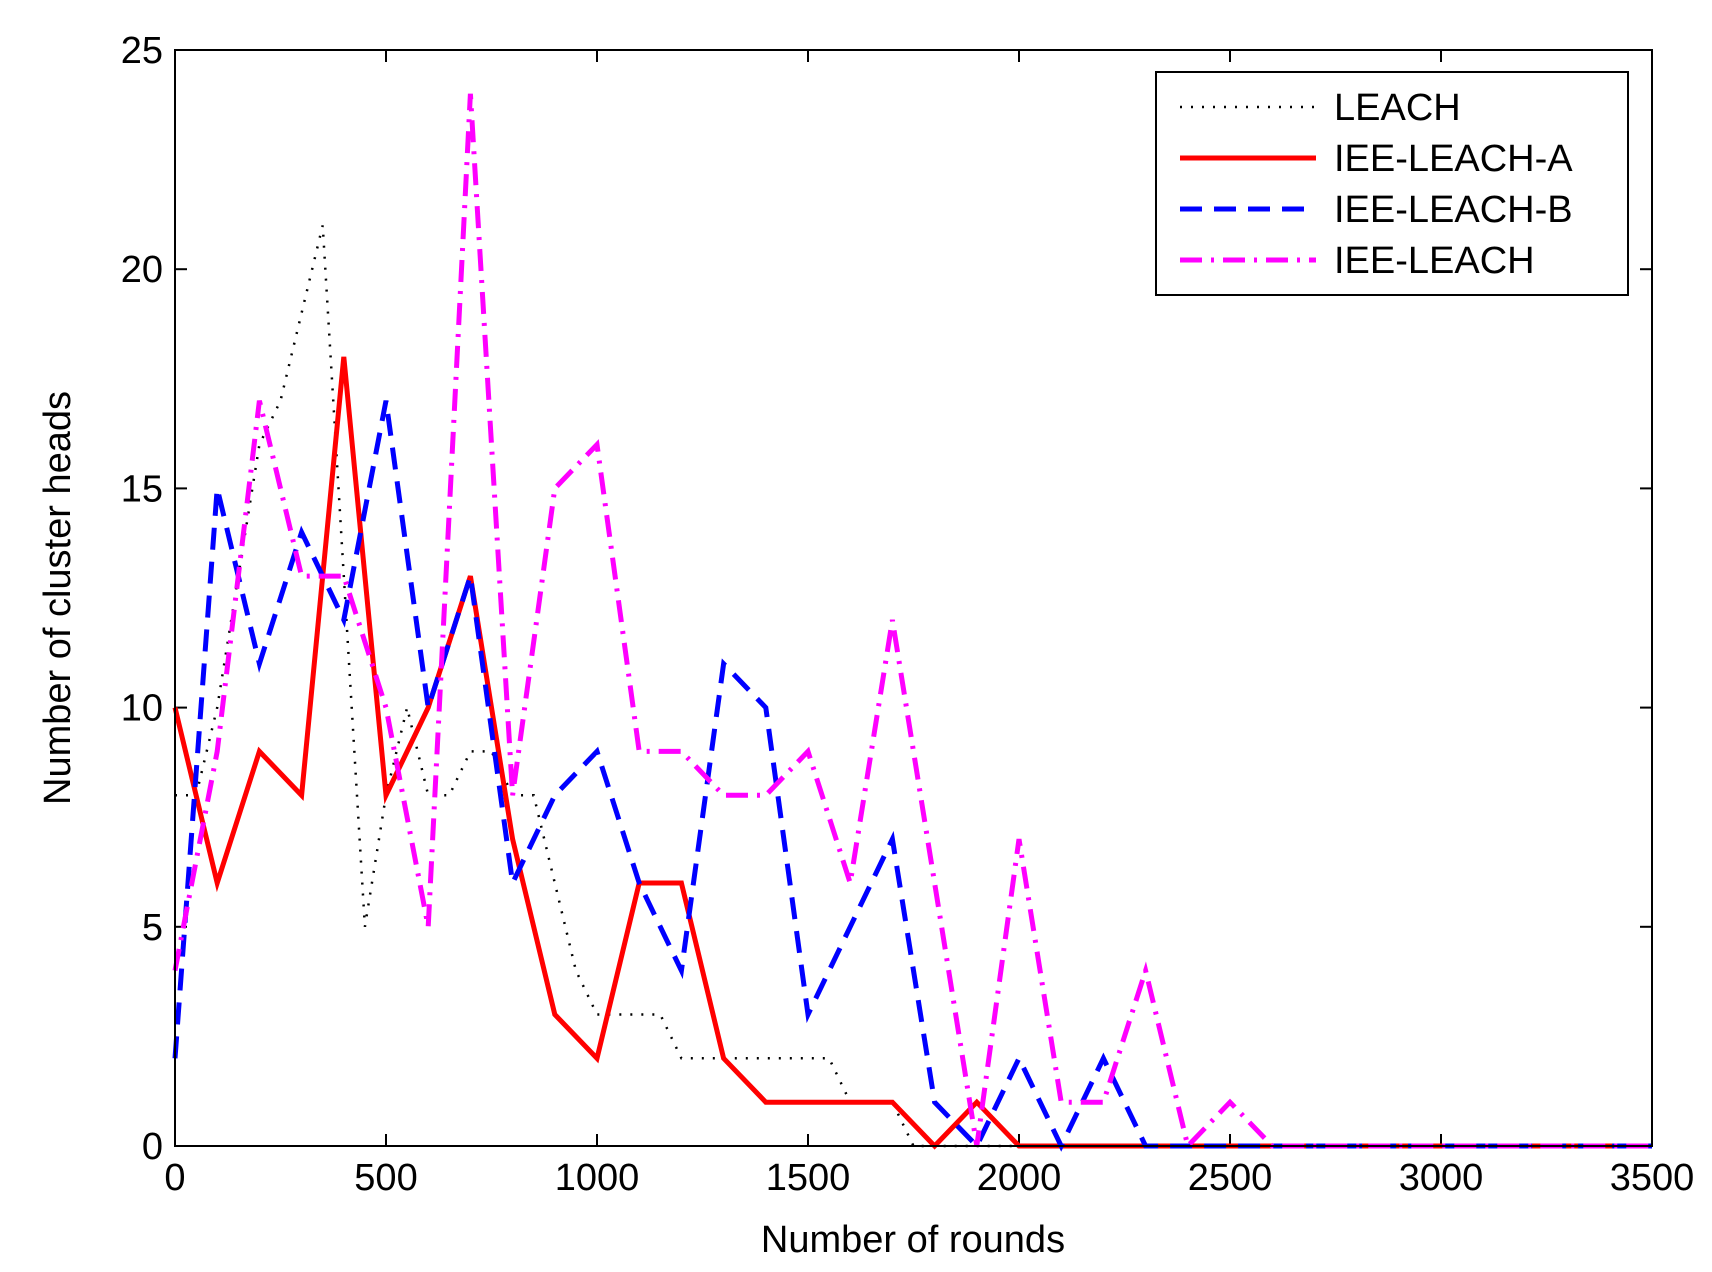 The width and height of the screenshot is (1712, 1272). What do you see at coordinates (1441, 1178) in the screenshot?
I see `x-tick-label: 3000` at bounding box center [1441, 1178].